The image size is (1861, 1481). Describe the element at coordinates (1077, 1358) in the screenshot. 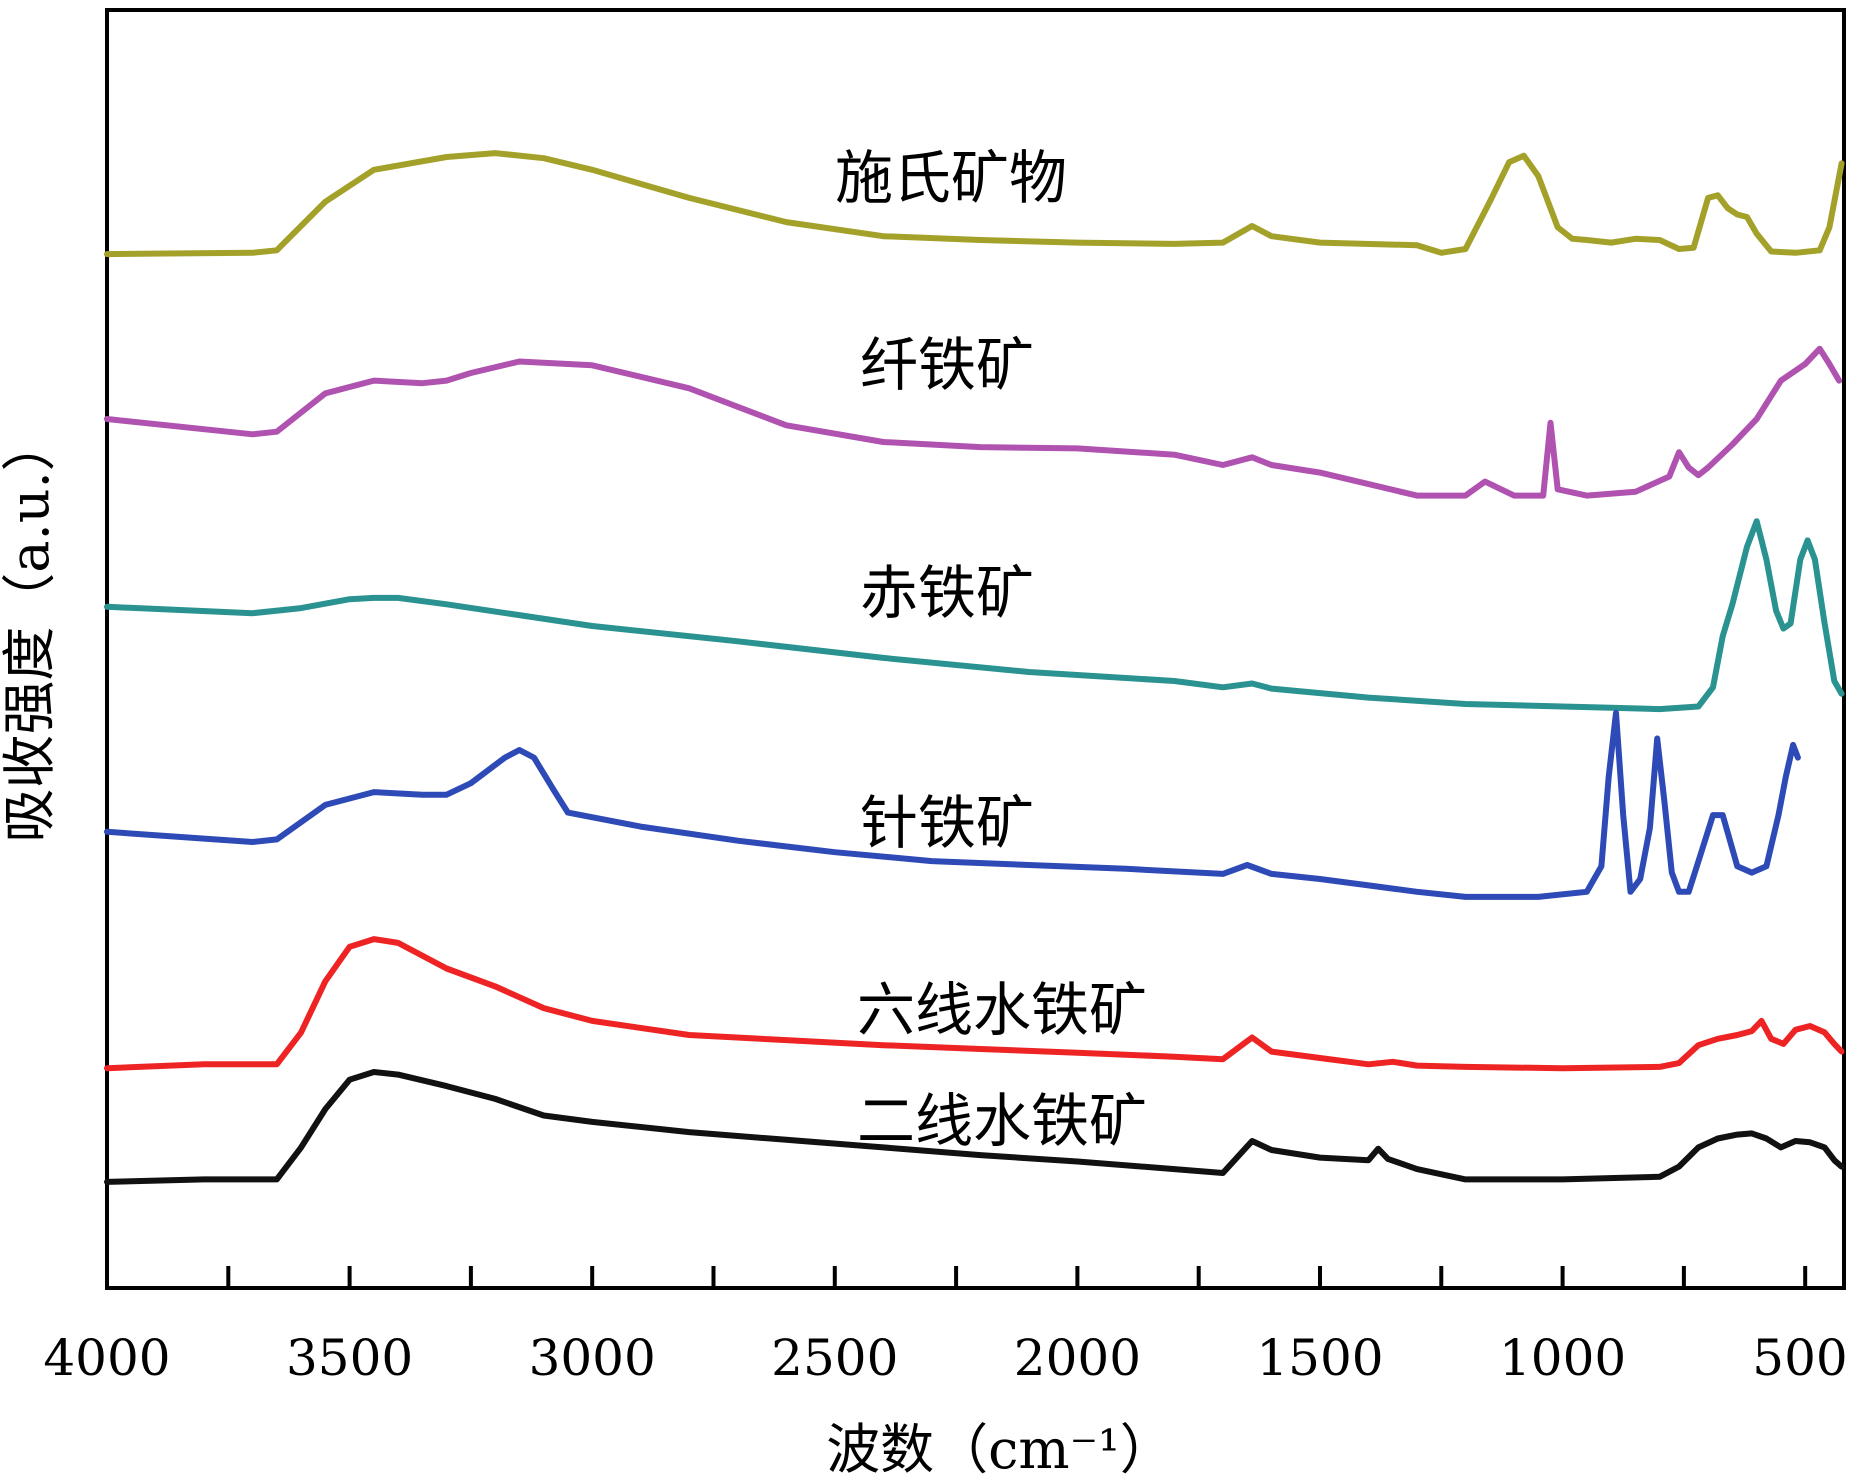

I see `x-tick-label: 2000` at that location.